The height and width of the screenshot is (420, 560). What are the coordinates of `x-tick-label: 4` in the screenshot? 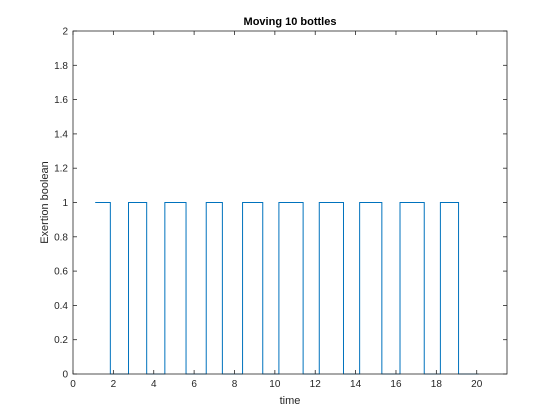 It's located at (154, 384).